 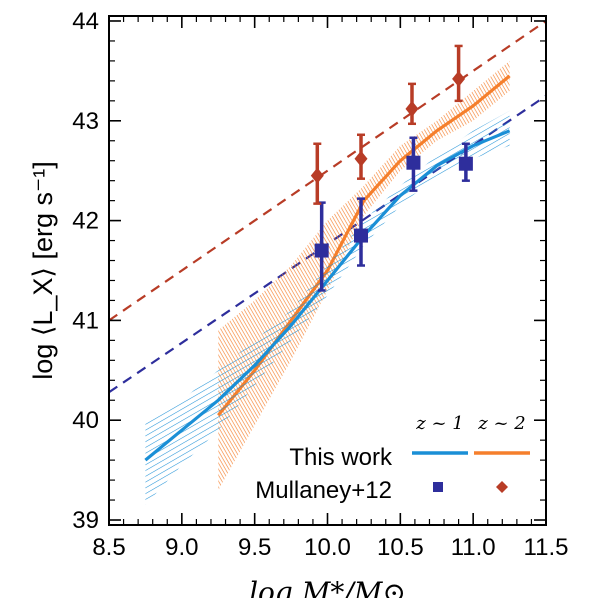 I want to click on y-axis-label: log ⟨L_X⟩ [erg s⁻¹], so click(x=43, y=270).